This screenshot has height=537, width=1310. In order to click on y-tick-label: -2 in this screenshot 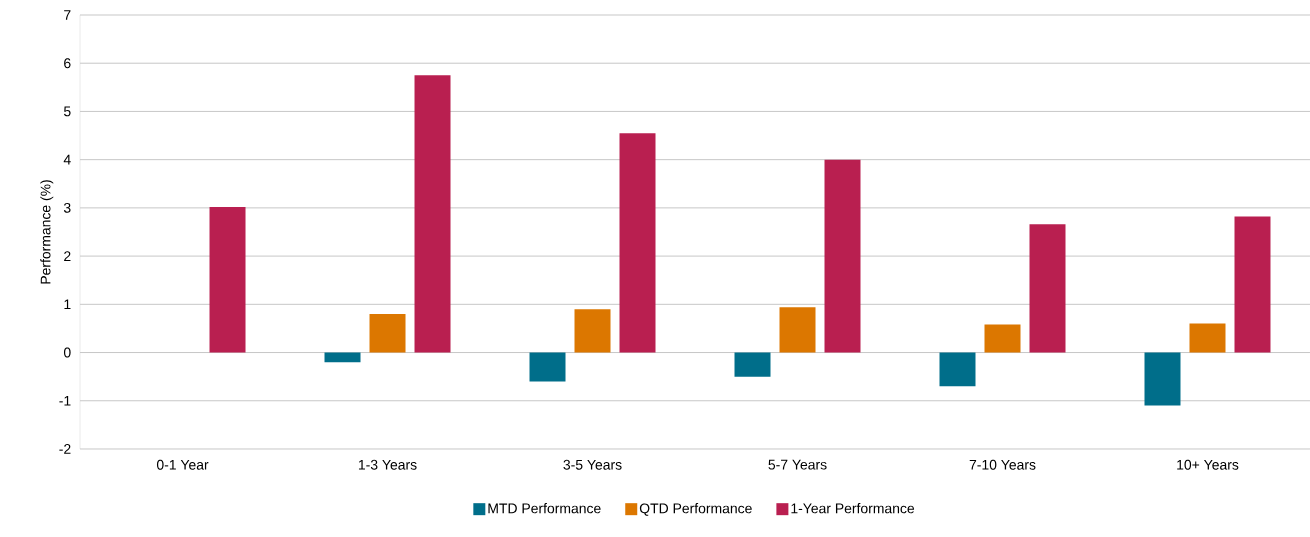, I will do `click(65, 449)`.